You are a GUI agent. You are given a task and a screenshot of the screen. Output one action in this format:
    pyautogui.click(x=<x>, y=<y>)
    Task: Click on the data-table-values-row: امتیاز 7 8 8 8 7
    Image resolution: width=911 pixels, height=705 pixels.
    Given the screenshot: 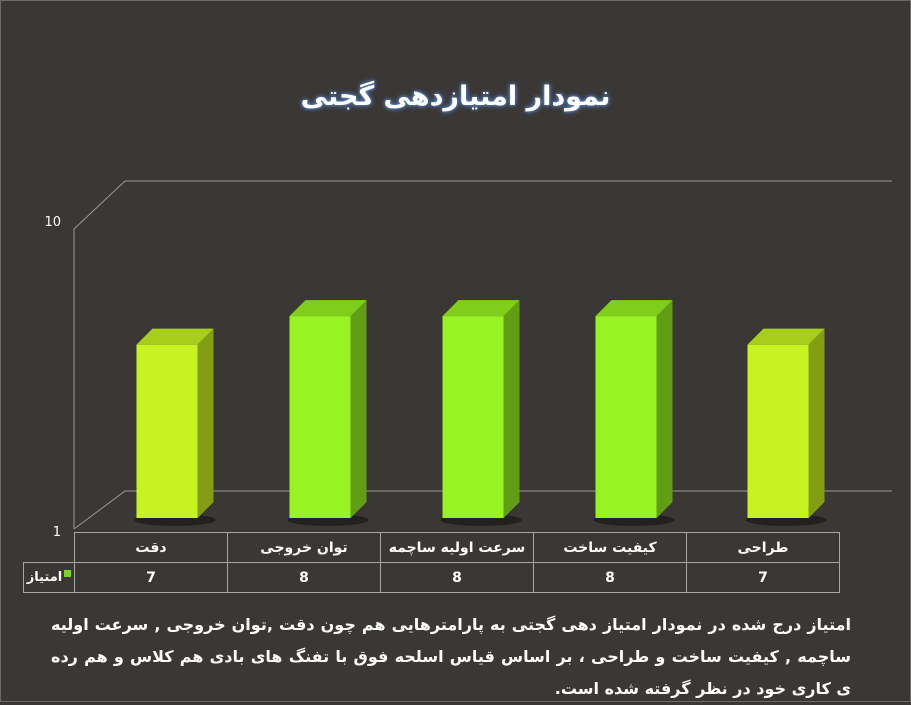 What is the action you would take?
    pyautogui.click(x=431, y=577)
    